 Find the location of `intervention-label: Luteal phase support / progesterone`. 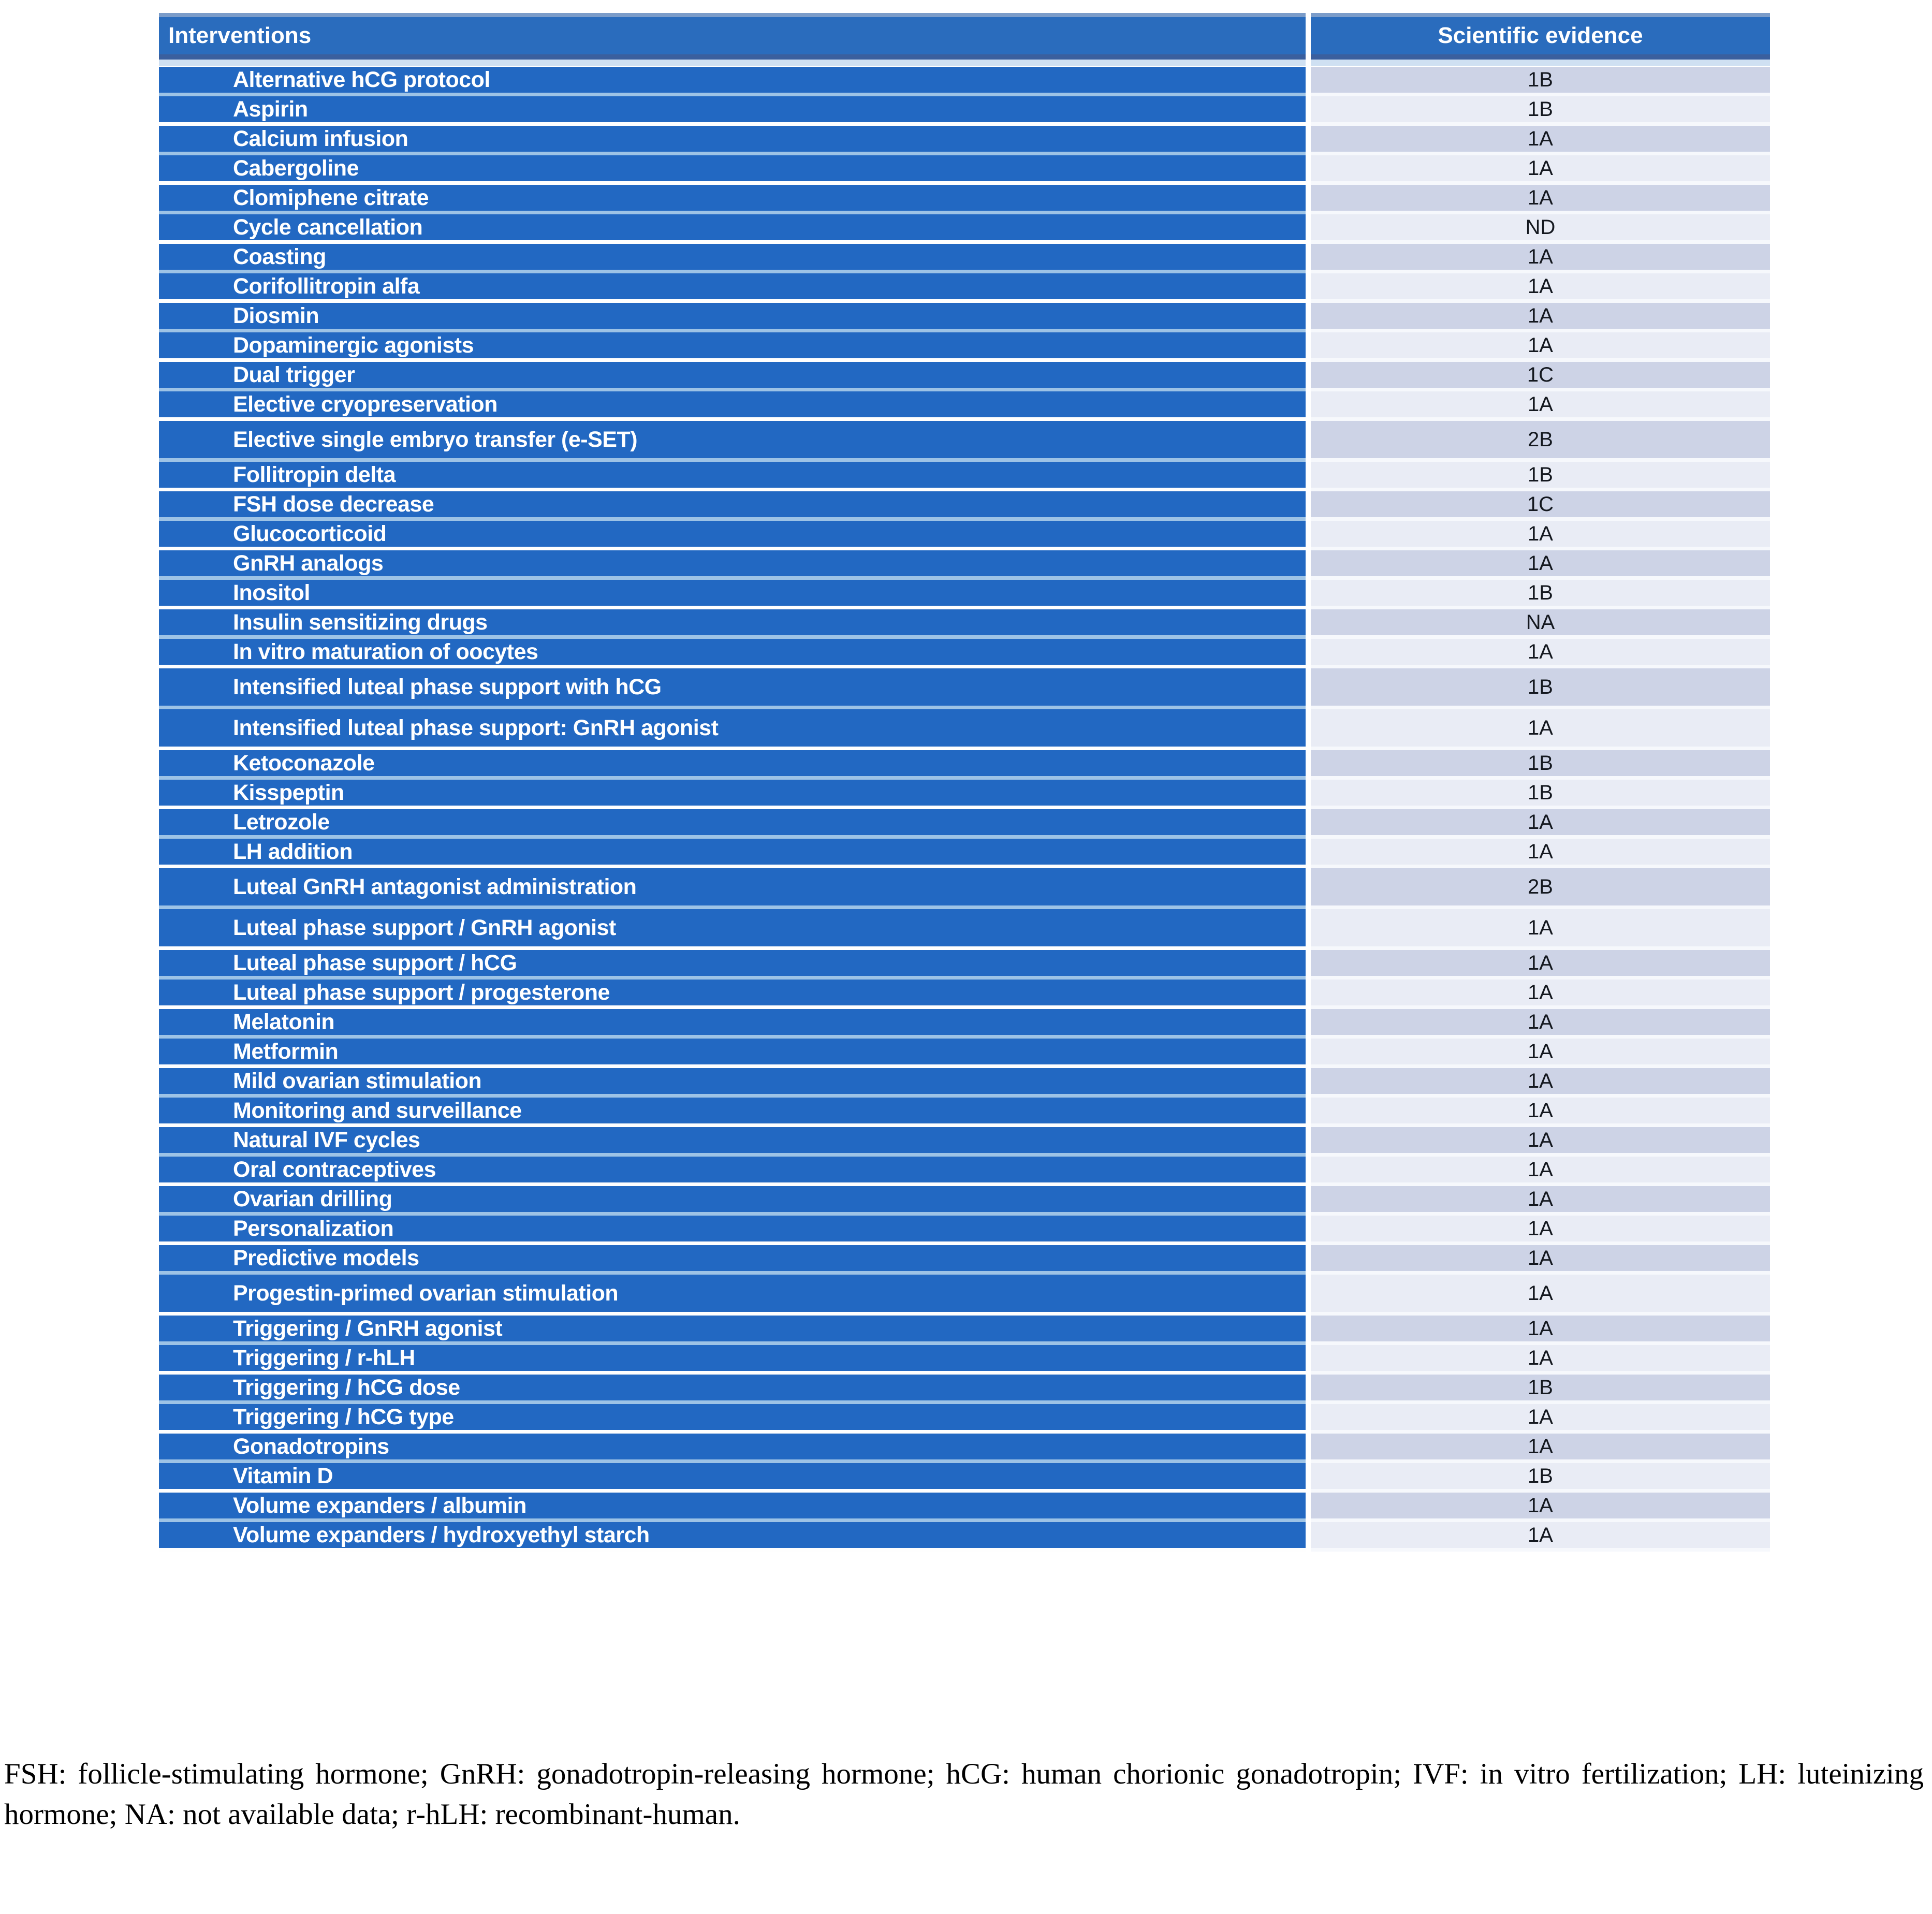

intervention-label: Luteal phase support / progesterone is located at coordinates (422, 992).